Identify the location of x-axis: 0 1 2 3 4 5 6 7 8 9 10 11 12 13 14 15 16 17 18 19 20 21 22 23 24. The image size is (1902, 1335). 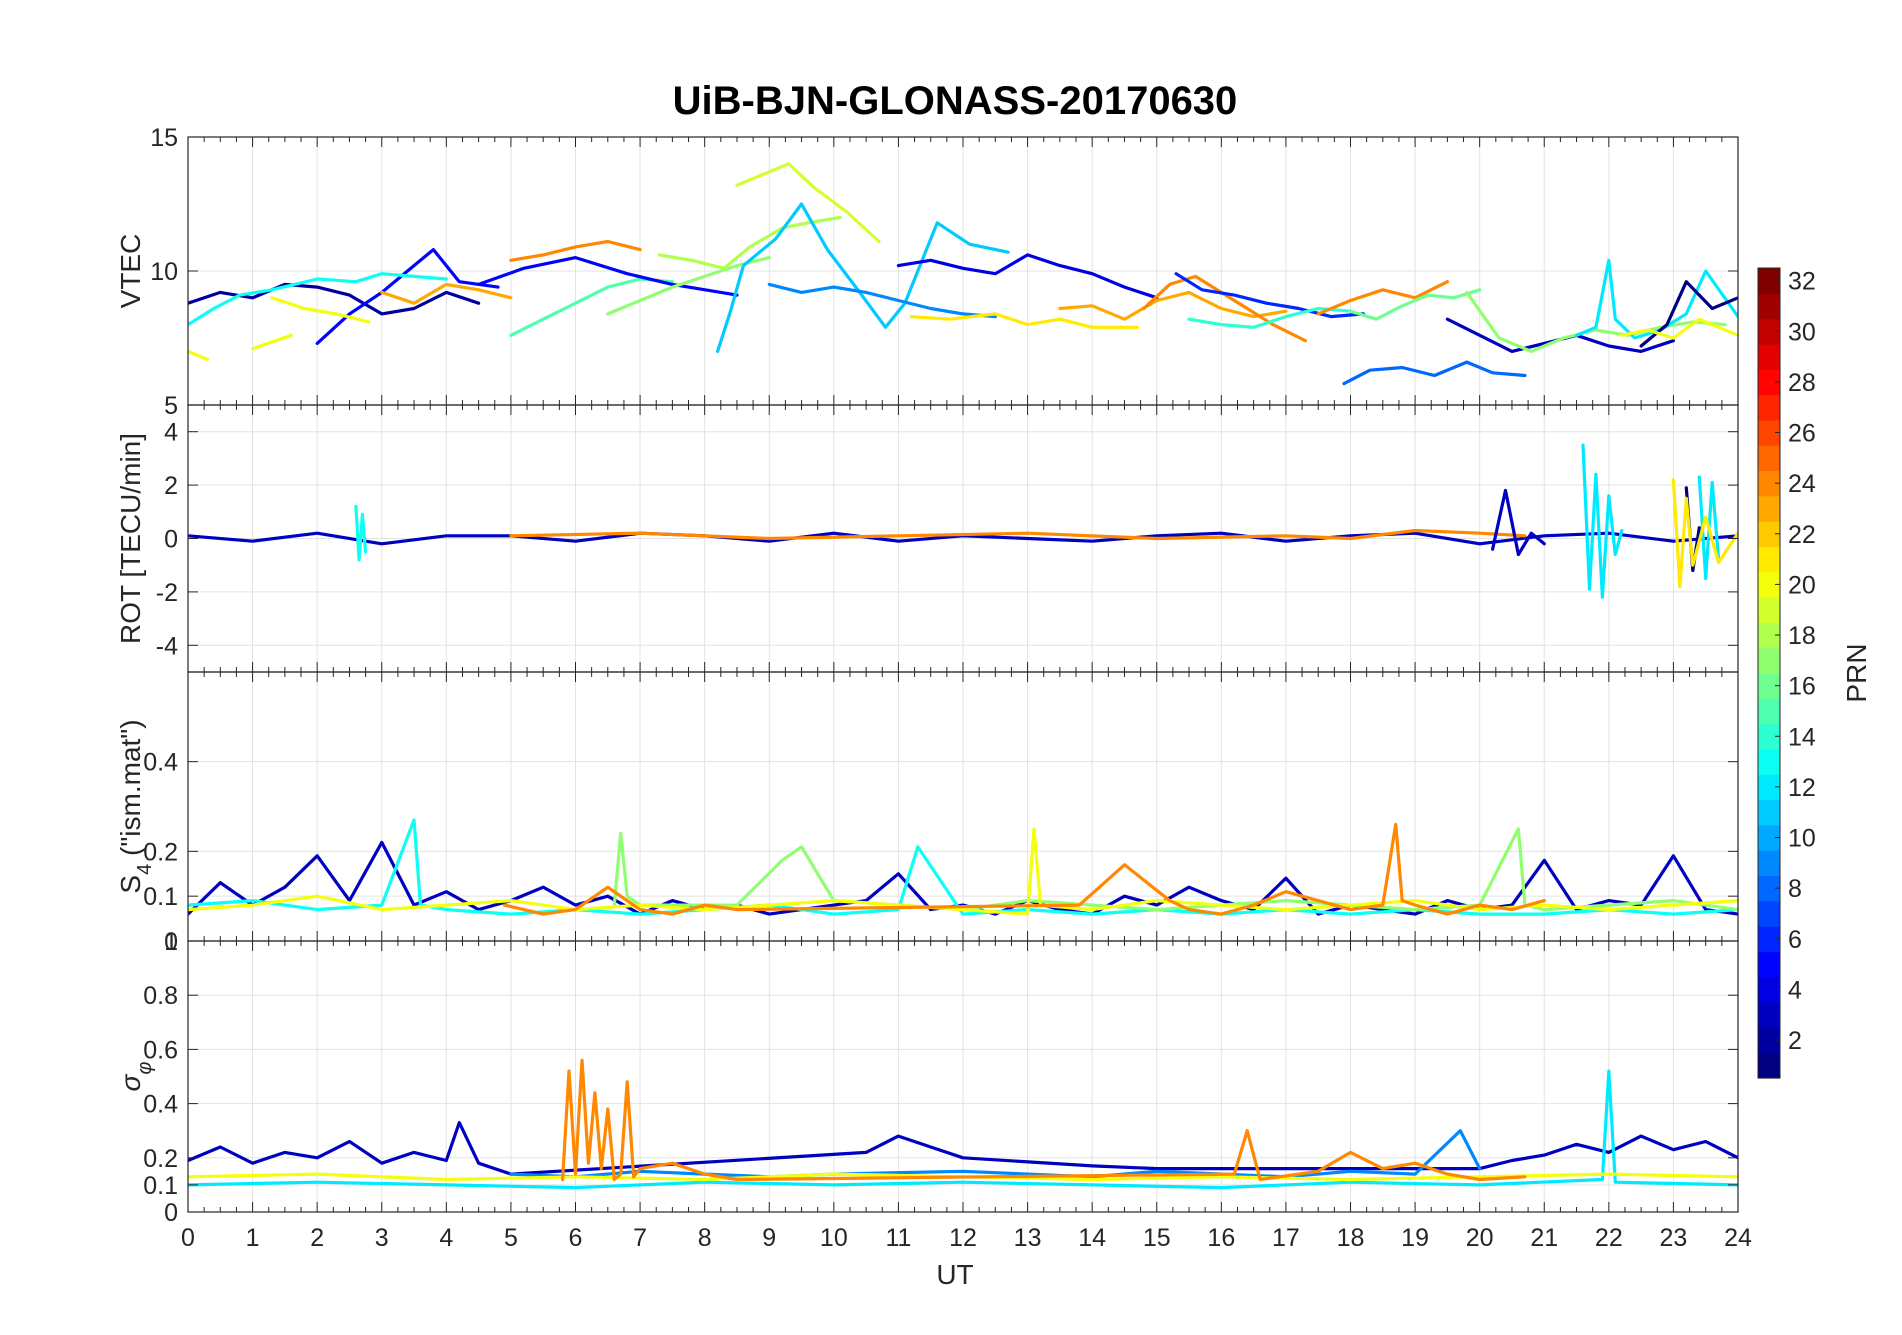
(966, 1238).